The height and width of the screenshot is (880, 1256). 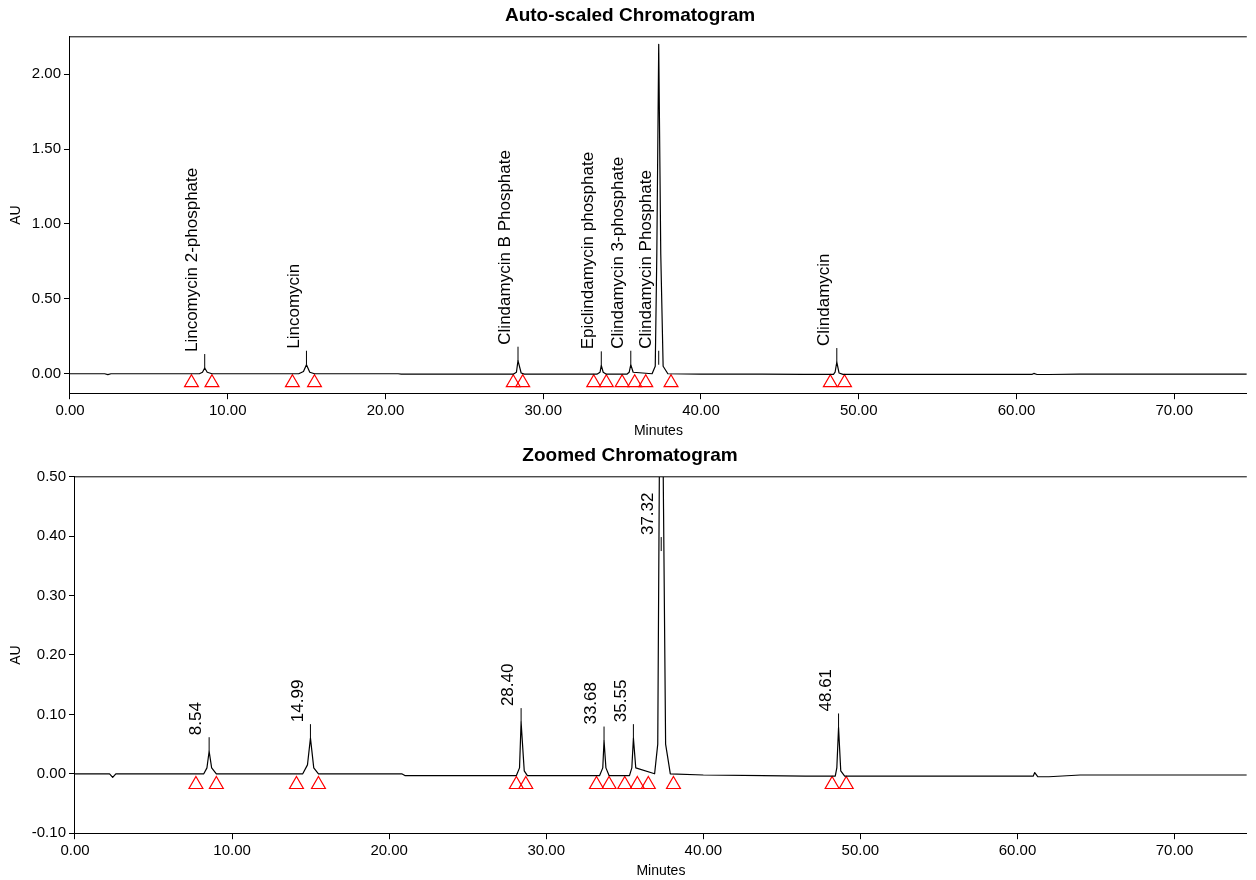 I want to click on annotation: 35.55, so click(x=620, y=701).